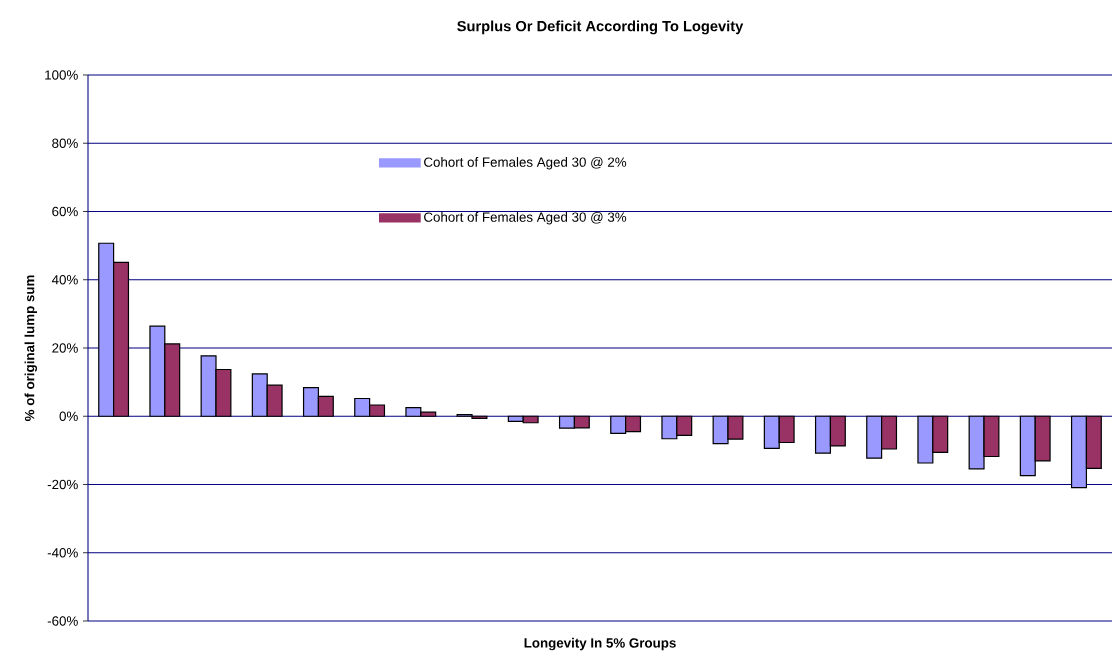 This screenshot has width=1112, height=660. What do you see at coordinates (65, 211) in the screenshot?
I see `y-tick-label: 60%` at bounding box center [65, 211].